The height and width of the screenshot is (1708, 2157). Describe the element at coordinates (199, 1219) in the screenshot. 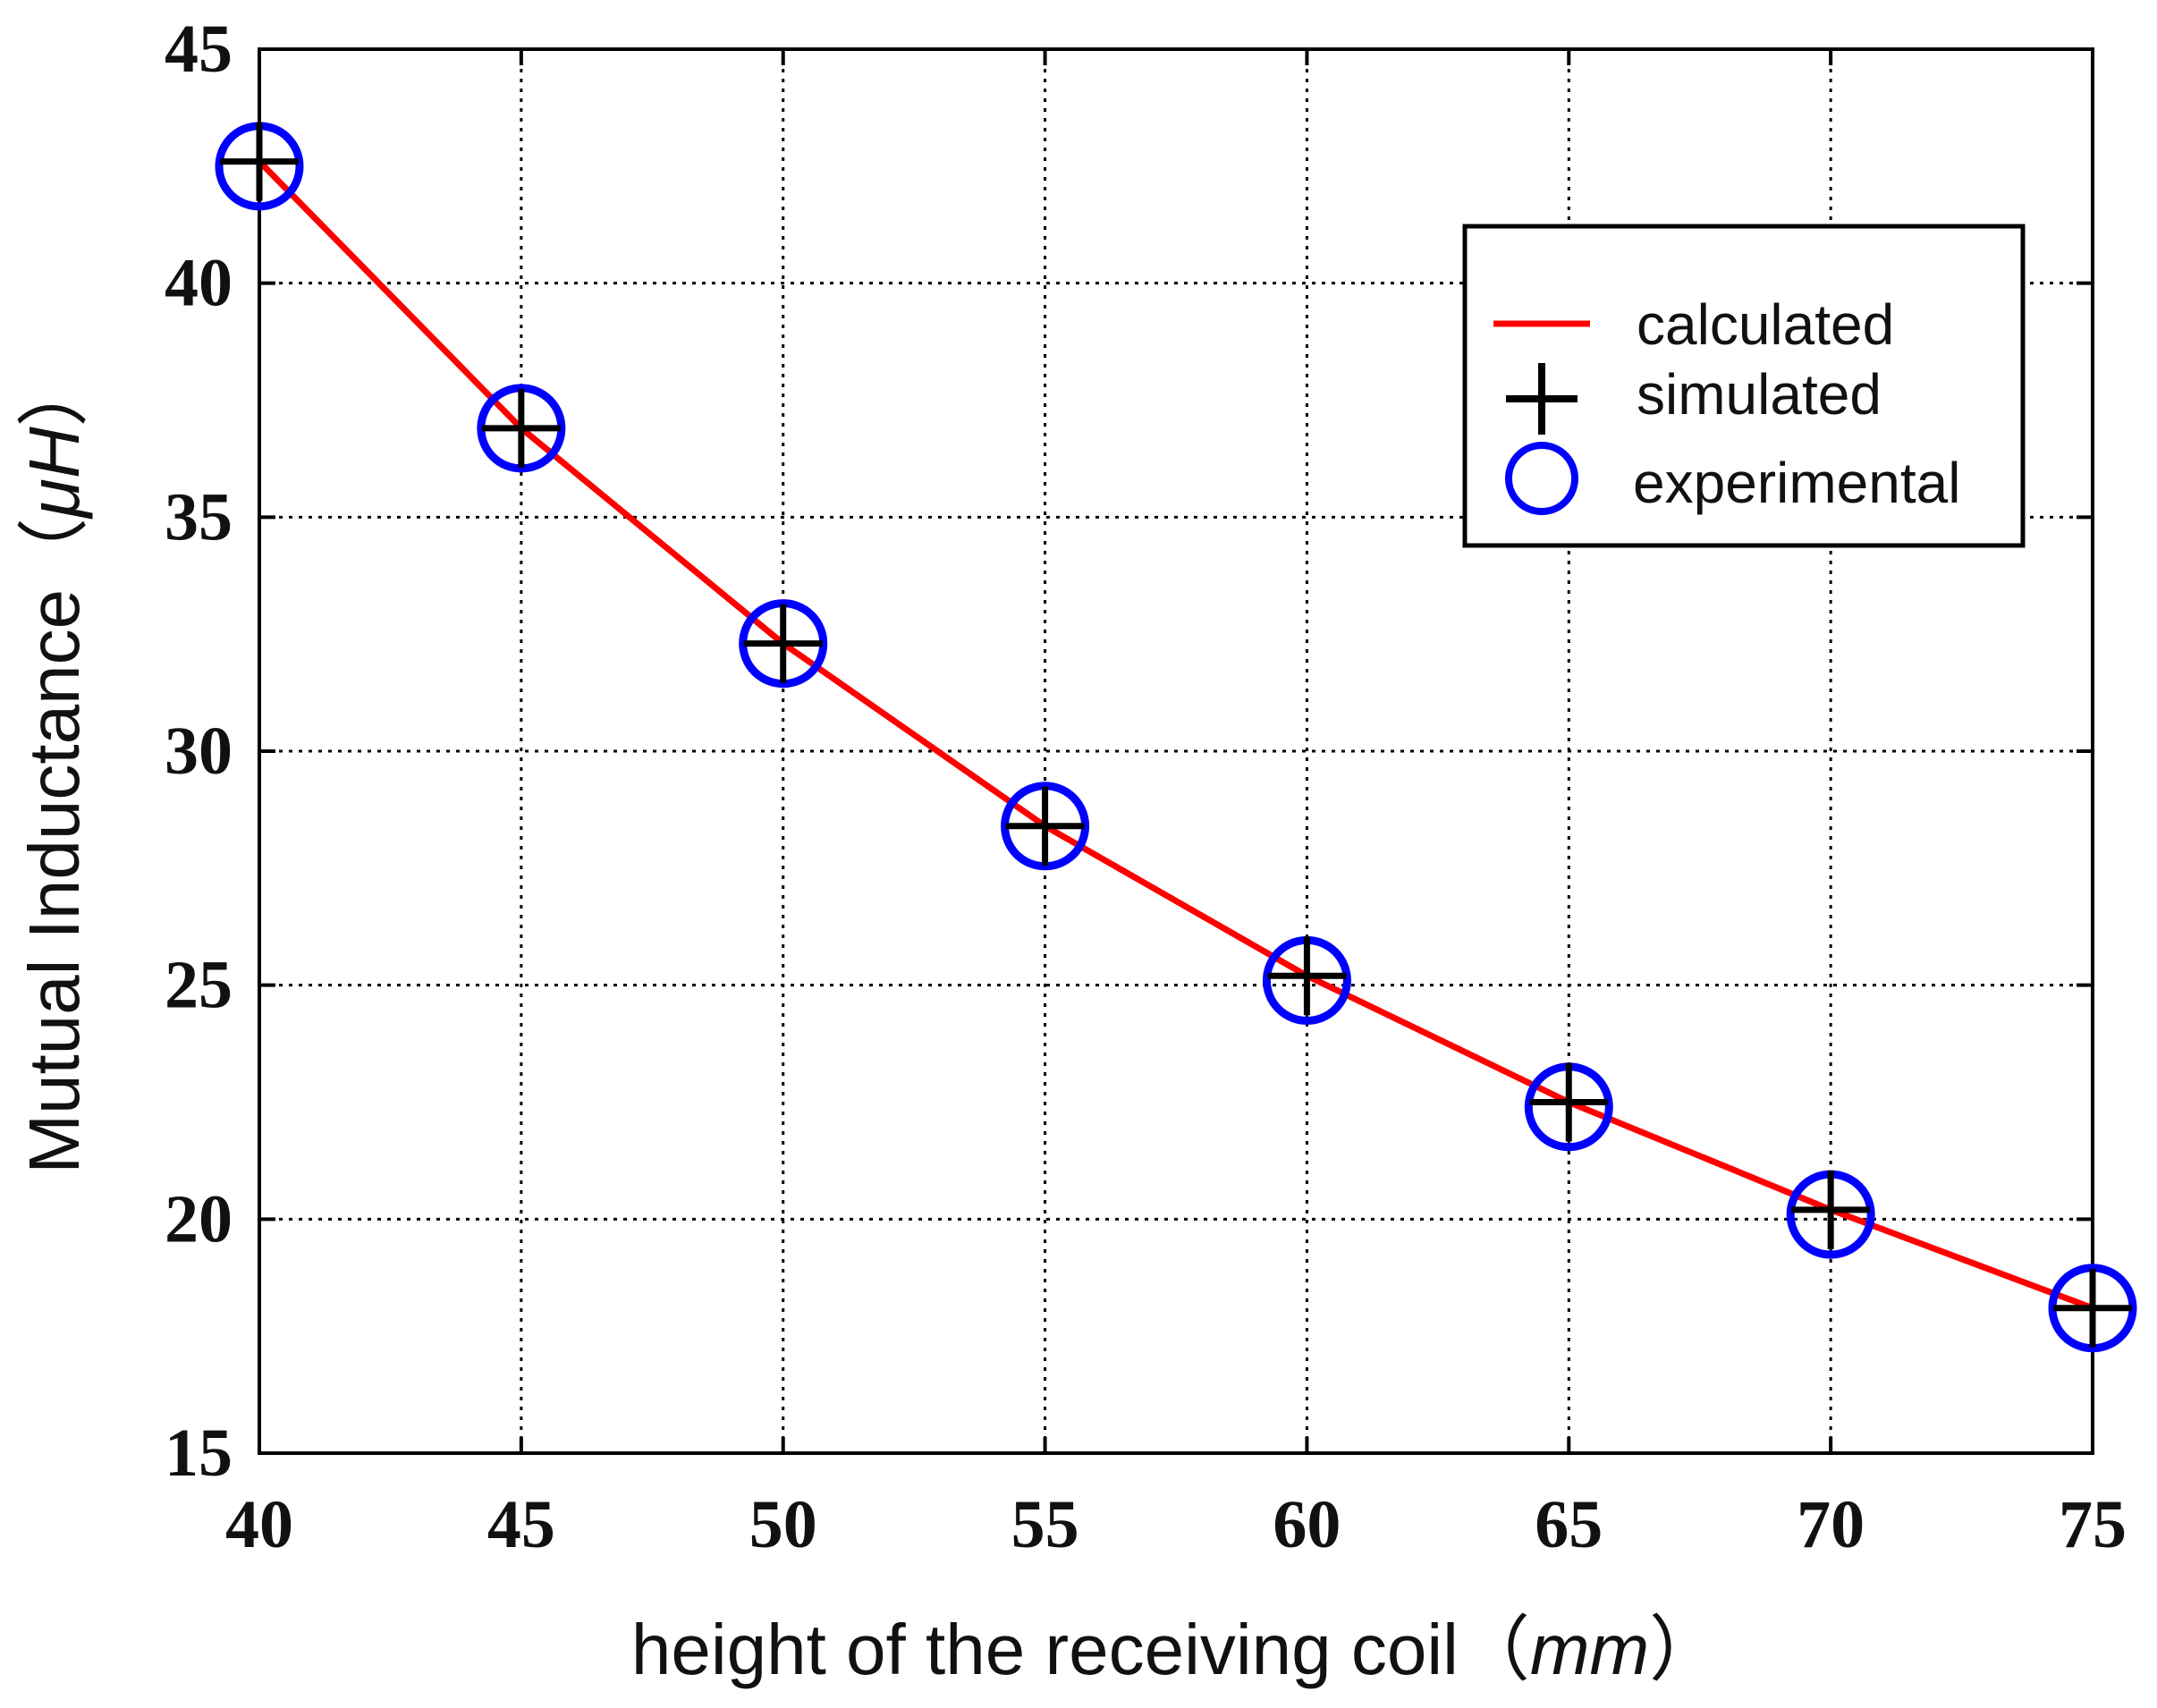

I see `y-tick-label: 20` at that location.